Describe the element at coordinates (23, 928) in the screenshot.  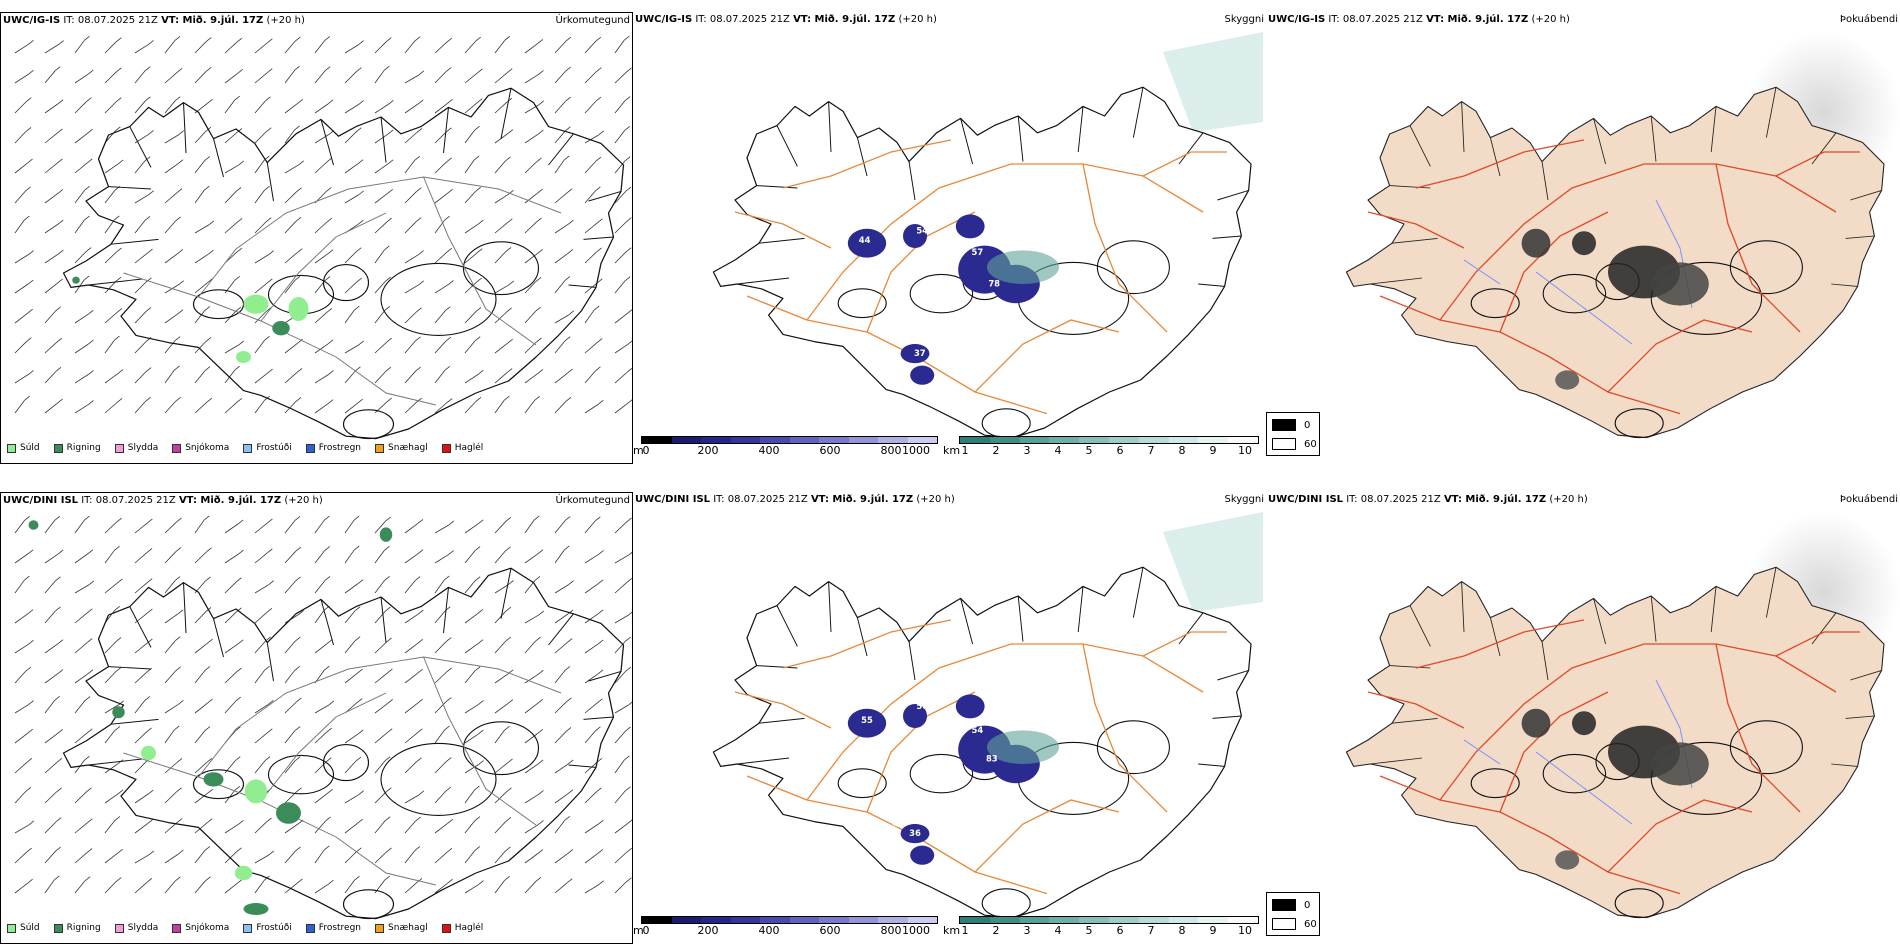
I see `legend-item-sudl: Súld` at that location.